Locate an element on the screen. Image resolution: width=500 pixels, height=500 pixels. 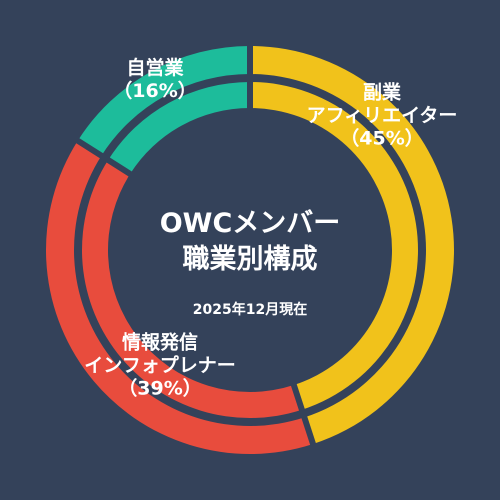
slice-outer-self-employed is located at coordinates (163, 101).